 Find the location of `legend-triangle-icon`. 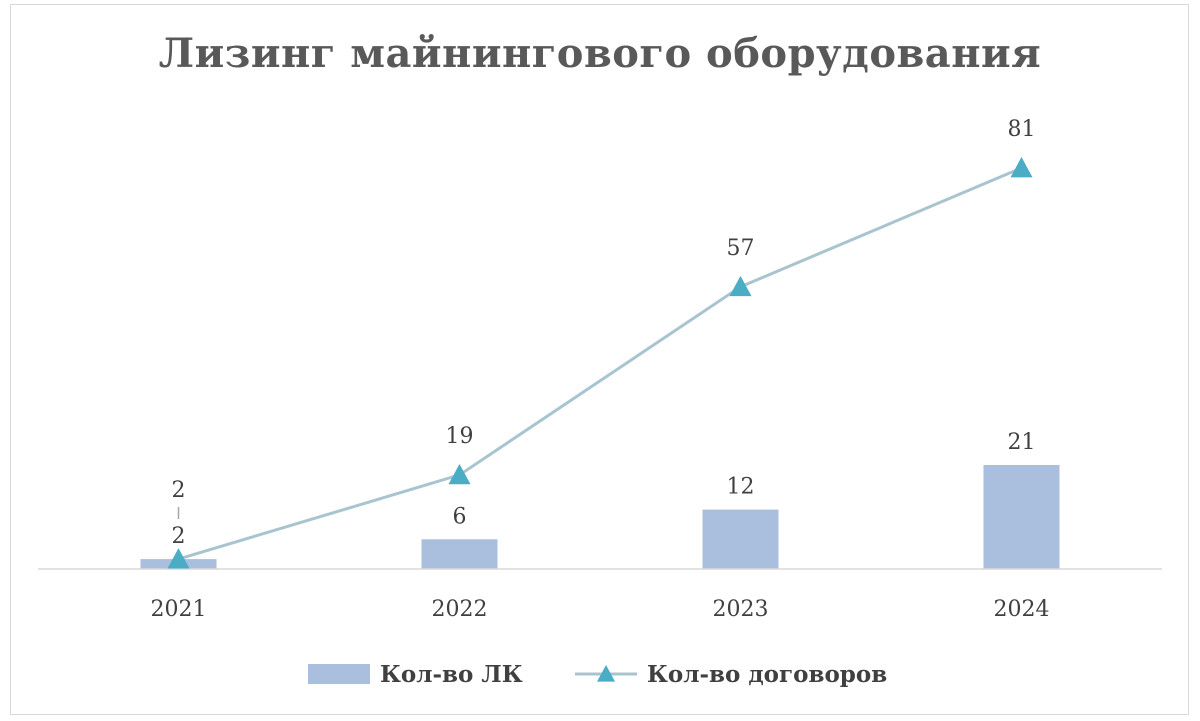

legend-triangle-icon is located at coordinates (606, 673).